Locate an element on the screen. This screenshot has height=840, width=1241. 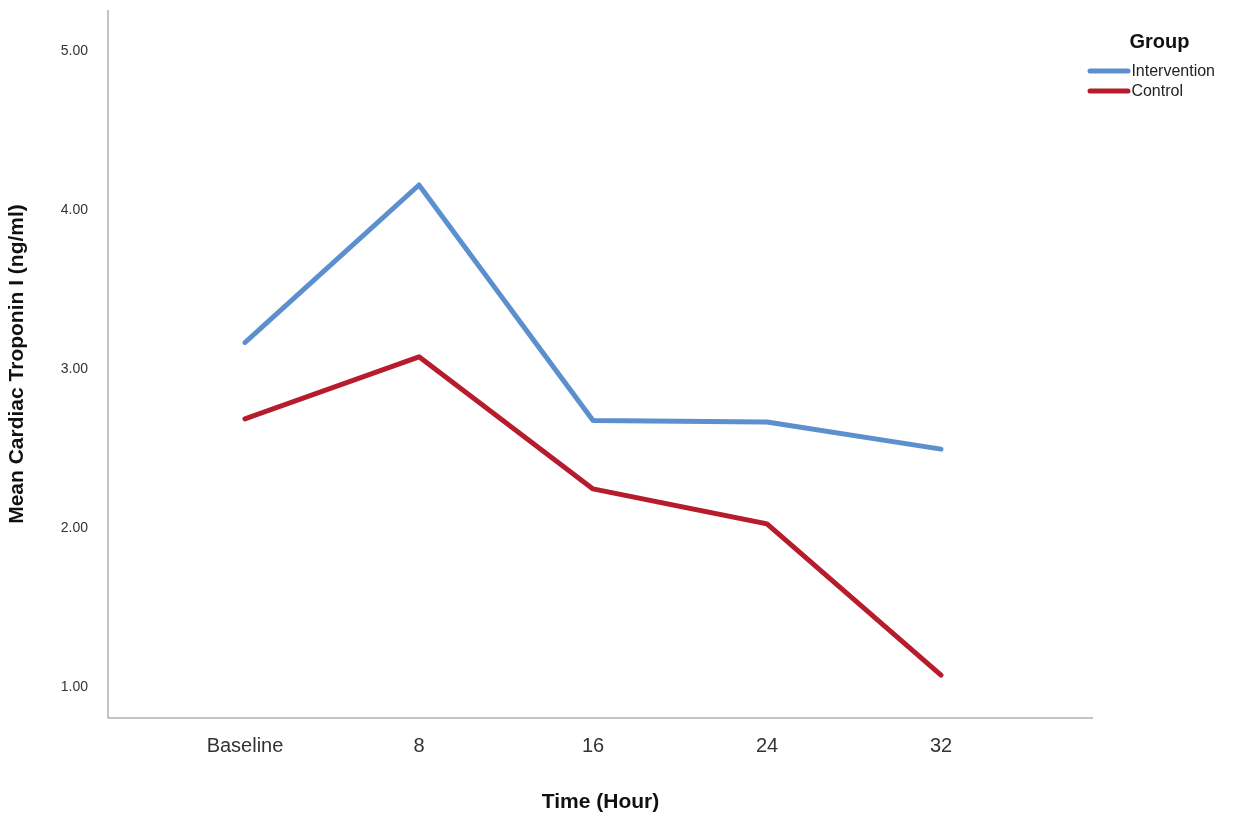
y-axis-title: Mean Cardiac Troponin I (ng/ml) is located at coordinates (16, 364).